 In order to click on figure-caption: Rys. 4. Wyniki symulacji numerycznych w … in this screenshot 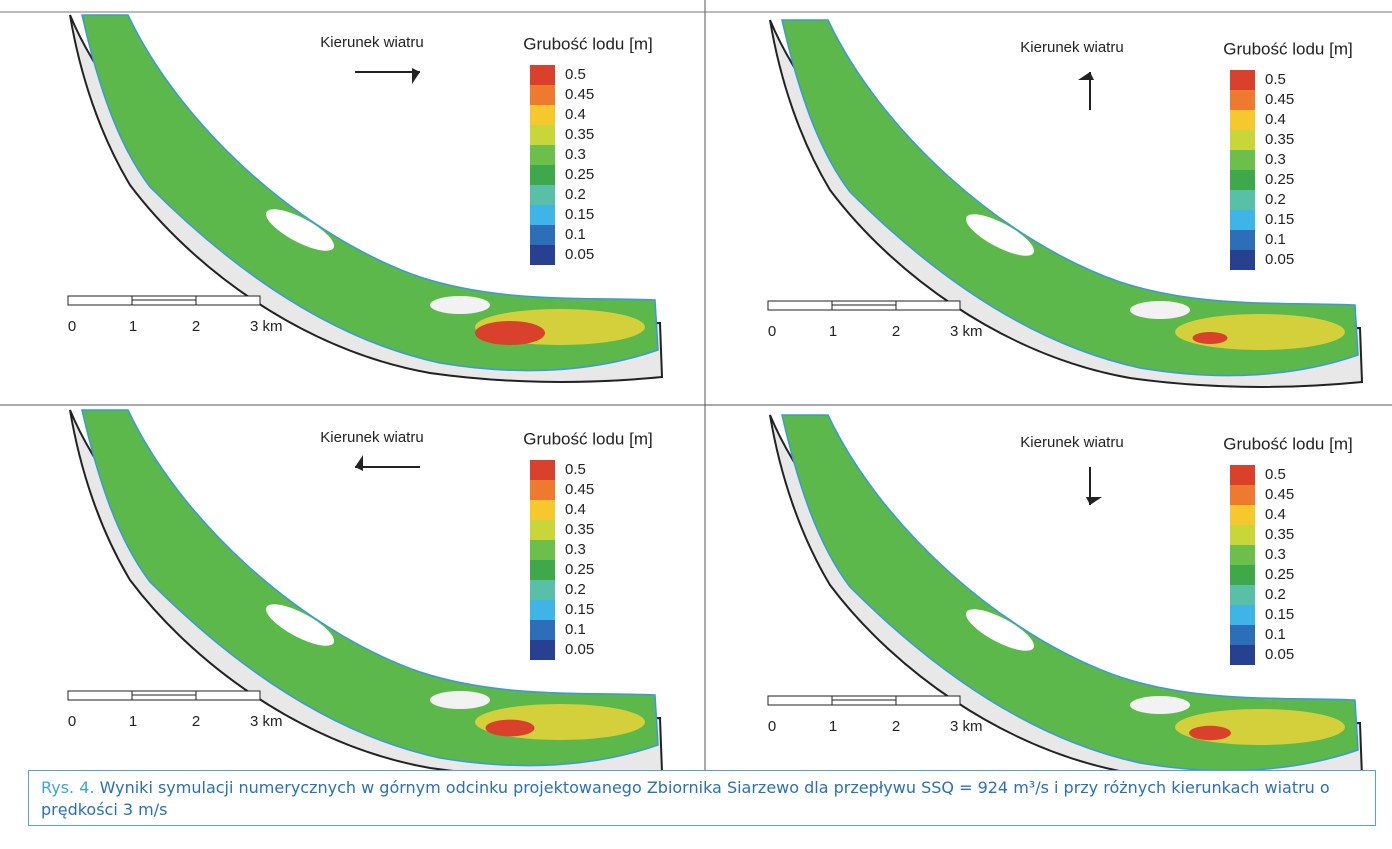, I will do `click(702, 798)`.